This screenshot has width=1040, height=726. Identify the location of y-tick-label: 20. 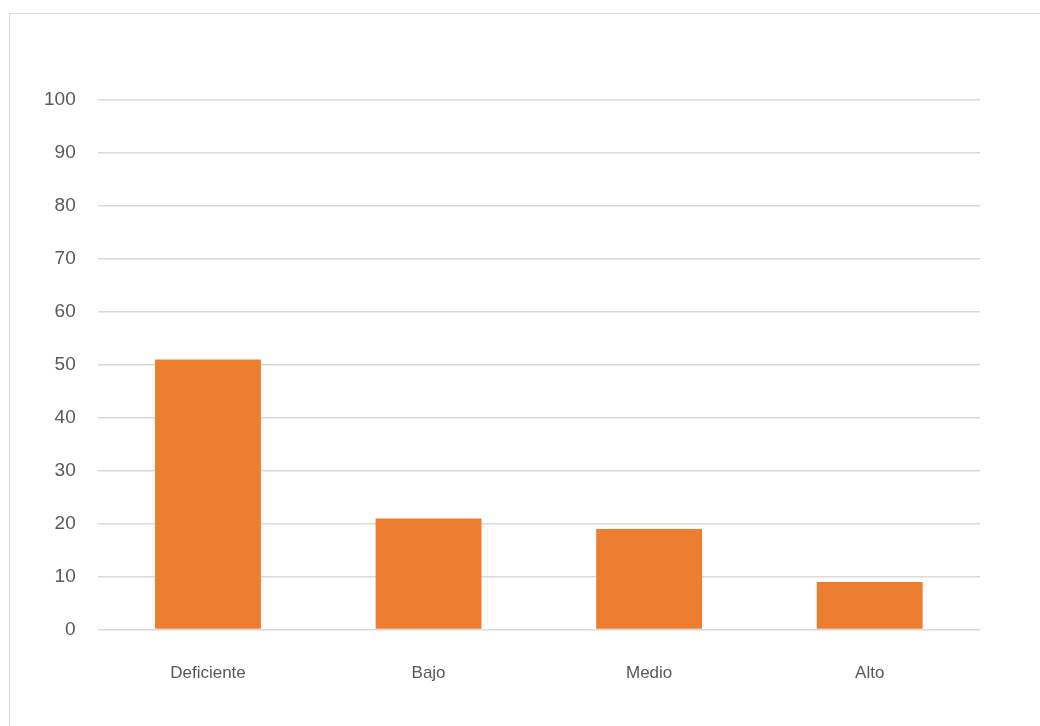
(65, 522).